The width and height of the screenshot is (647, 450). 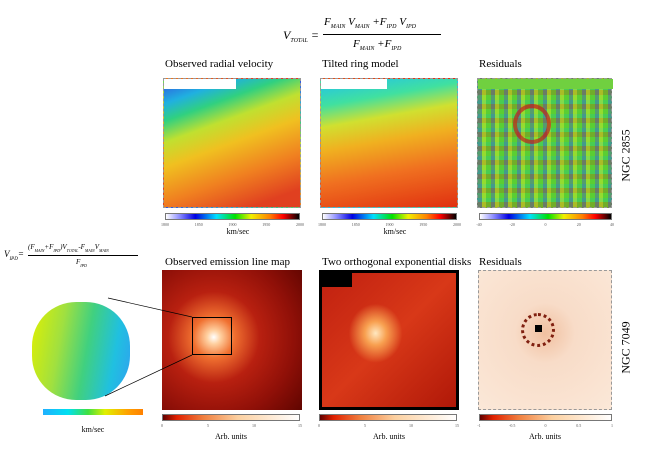 What do you see at coordinates (71, 258) in the screenshot?
I see `v-ipd-equation: VIPD= (FMAIN+FIPD)VTOTAL-FMAINVMAIN FIPD` at bounding box center [71, 258].